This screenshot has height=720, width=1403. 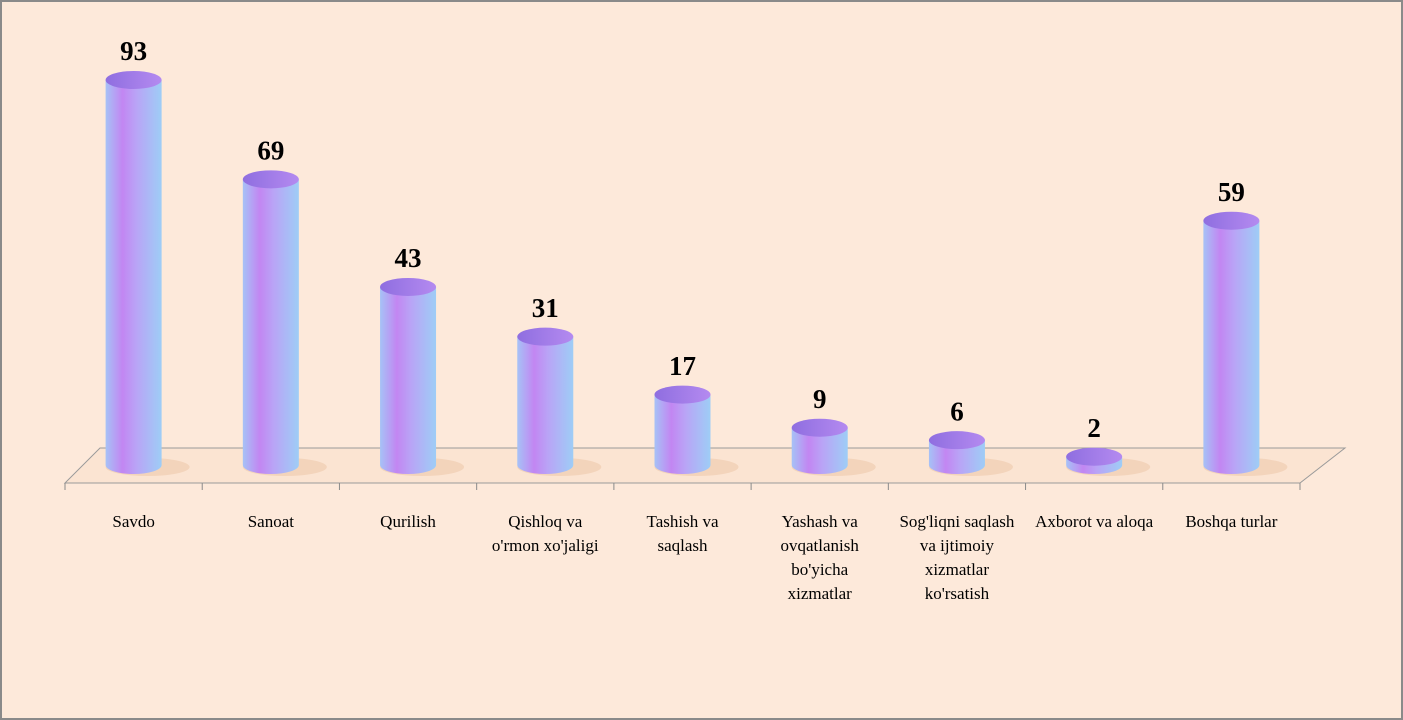 I want to click on value-label: 9, so click(x=820, y=399).